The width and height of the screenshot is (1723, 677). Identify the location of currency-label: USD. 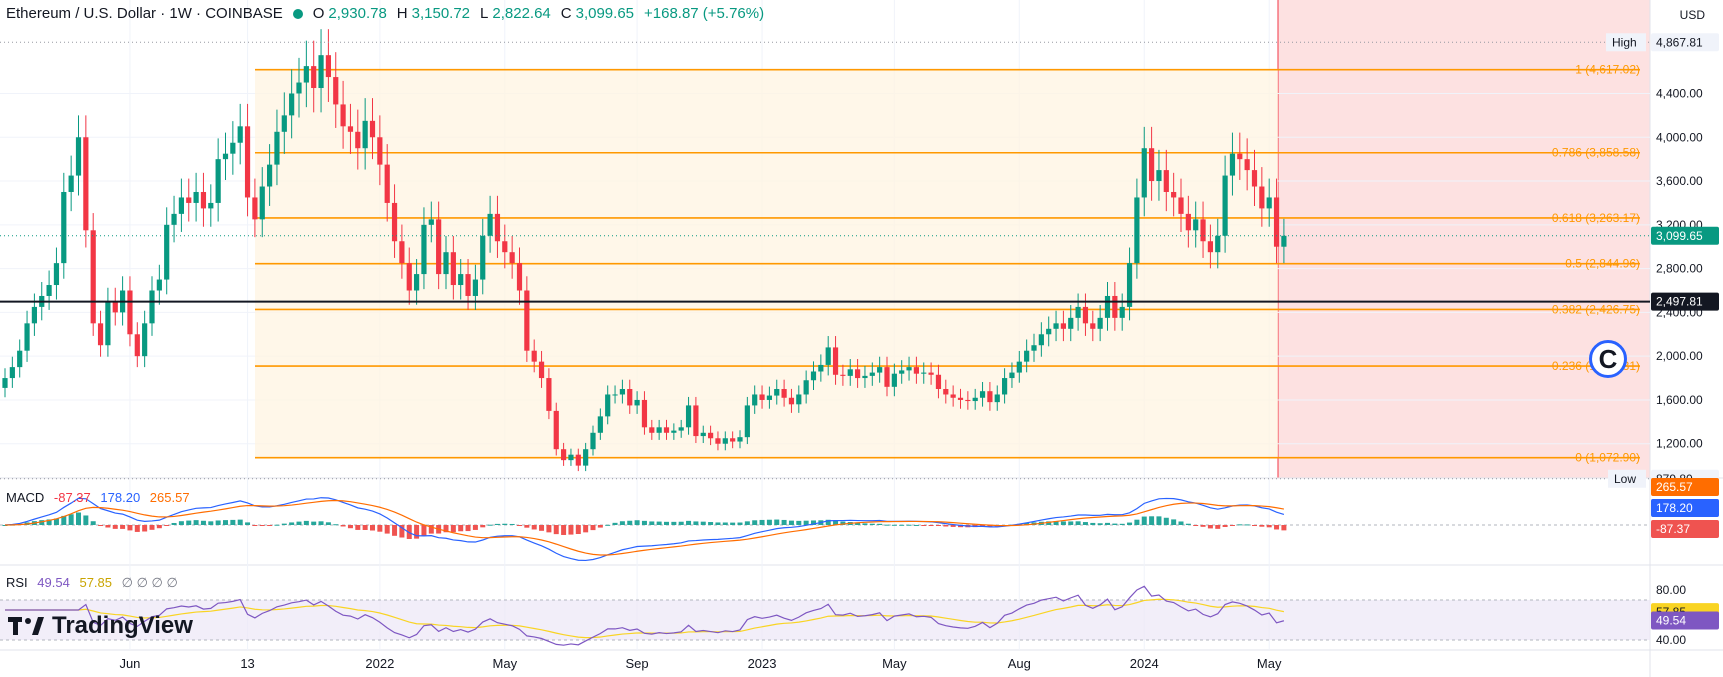
(1692, 15).